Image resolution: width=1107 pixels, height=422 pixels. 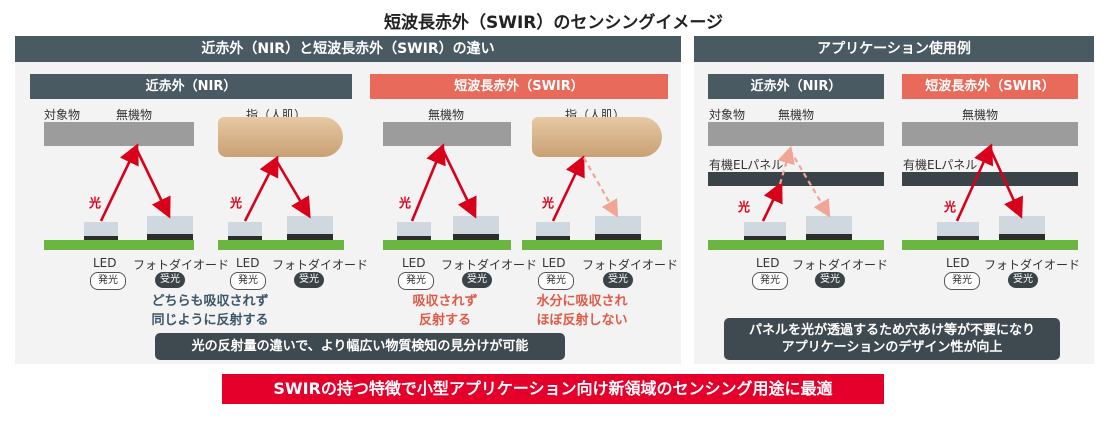 What do you see at coordinates (892, 339) in the screenshot?
I see `application-callout: パネルを光が透過するため穴あけ等が不要になり アプリケーションのデザイン性が向上` at bounding box center [892, 339].